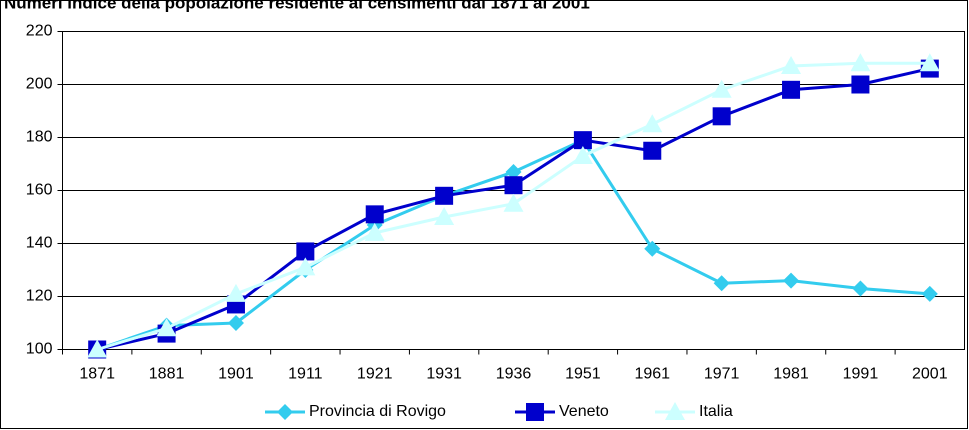 The width and height of the screenshot is (969, 430). What do you see at coordinates (584, 411) in the screenshot?
I see `legend-label: Veneto` at bounding box center [584, 411].